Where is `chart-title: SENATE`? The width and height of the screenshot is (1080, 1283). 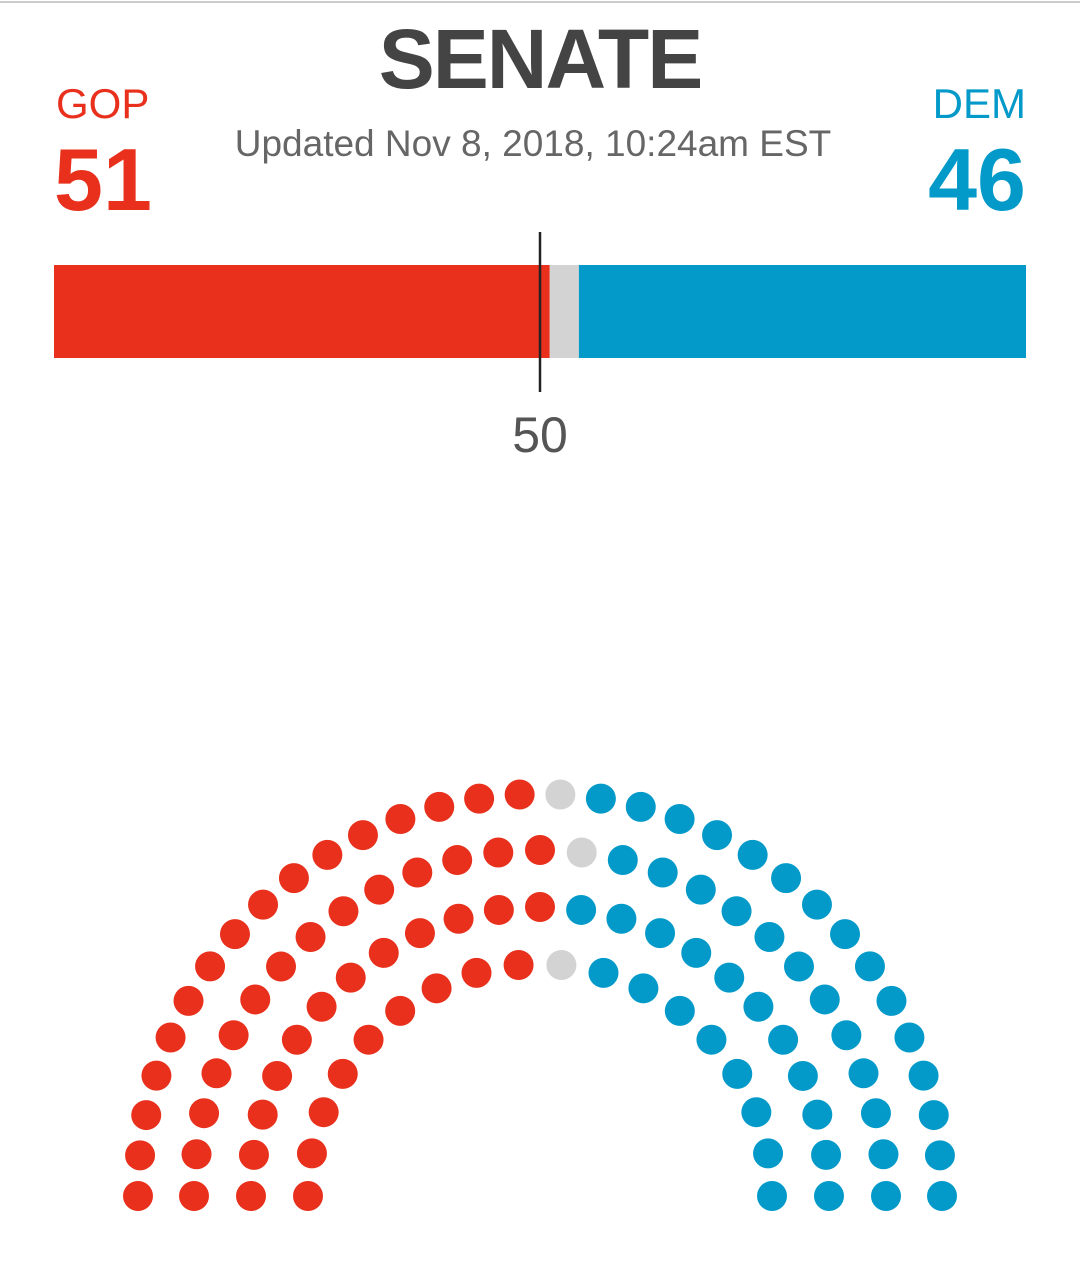
chart-title: SENATE is located at coordinates (540, 59).